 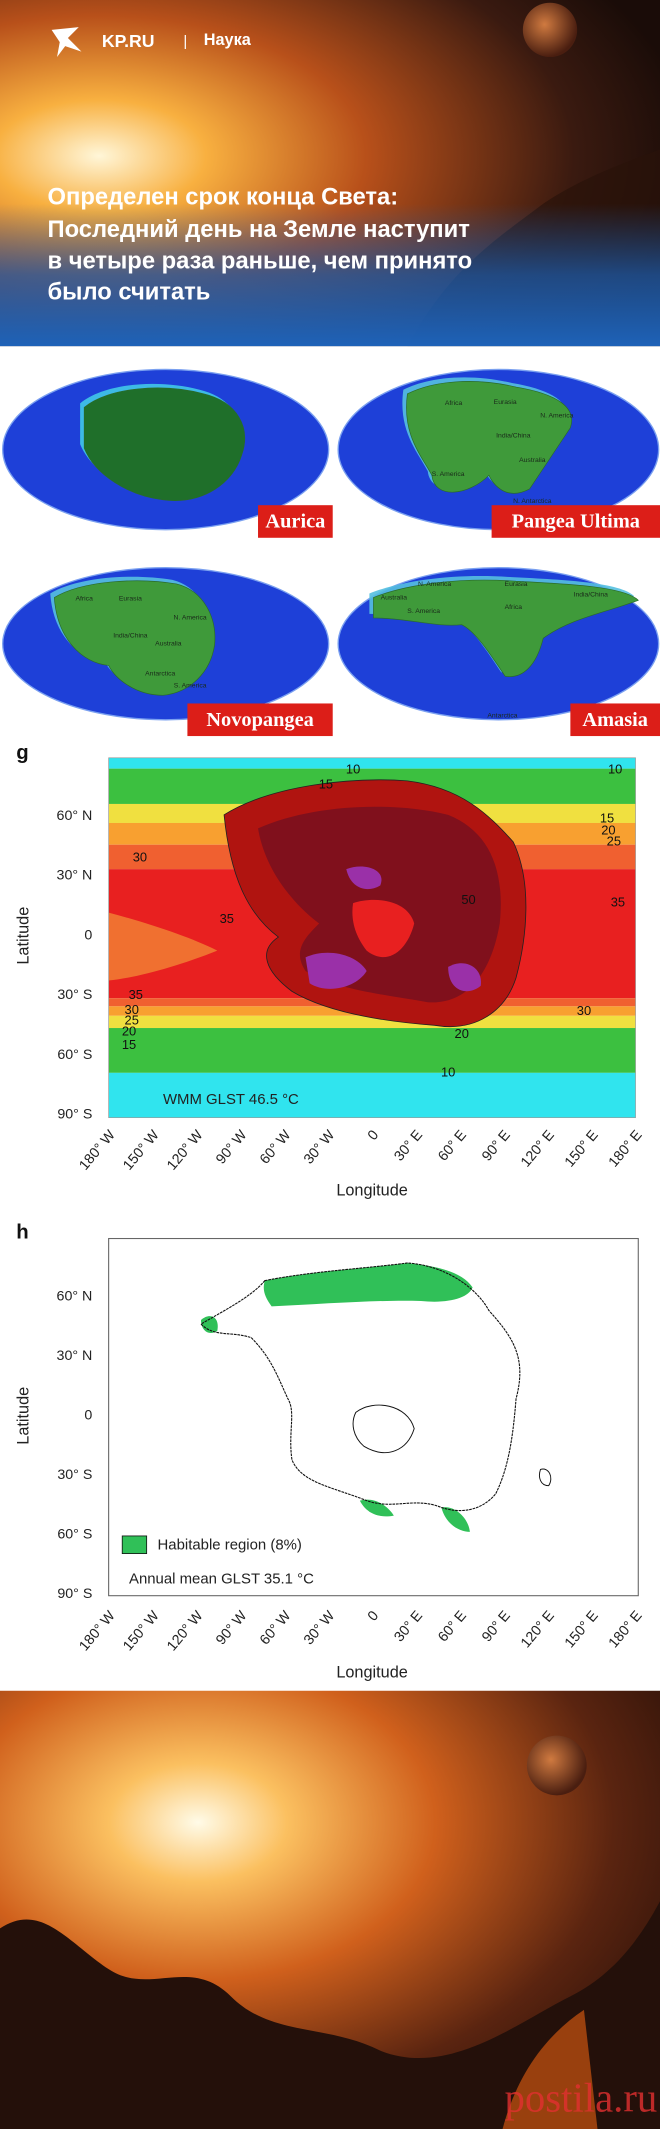 What do you see at coordinates (22, 753) in the screenshot?
I see `panel-letter: g` at bounding box center [22, 753].